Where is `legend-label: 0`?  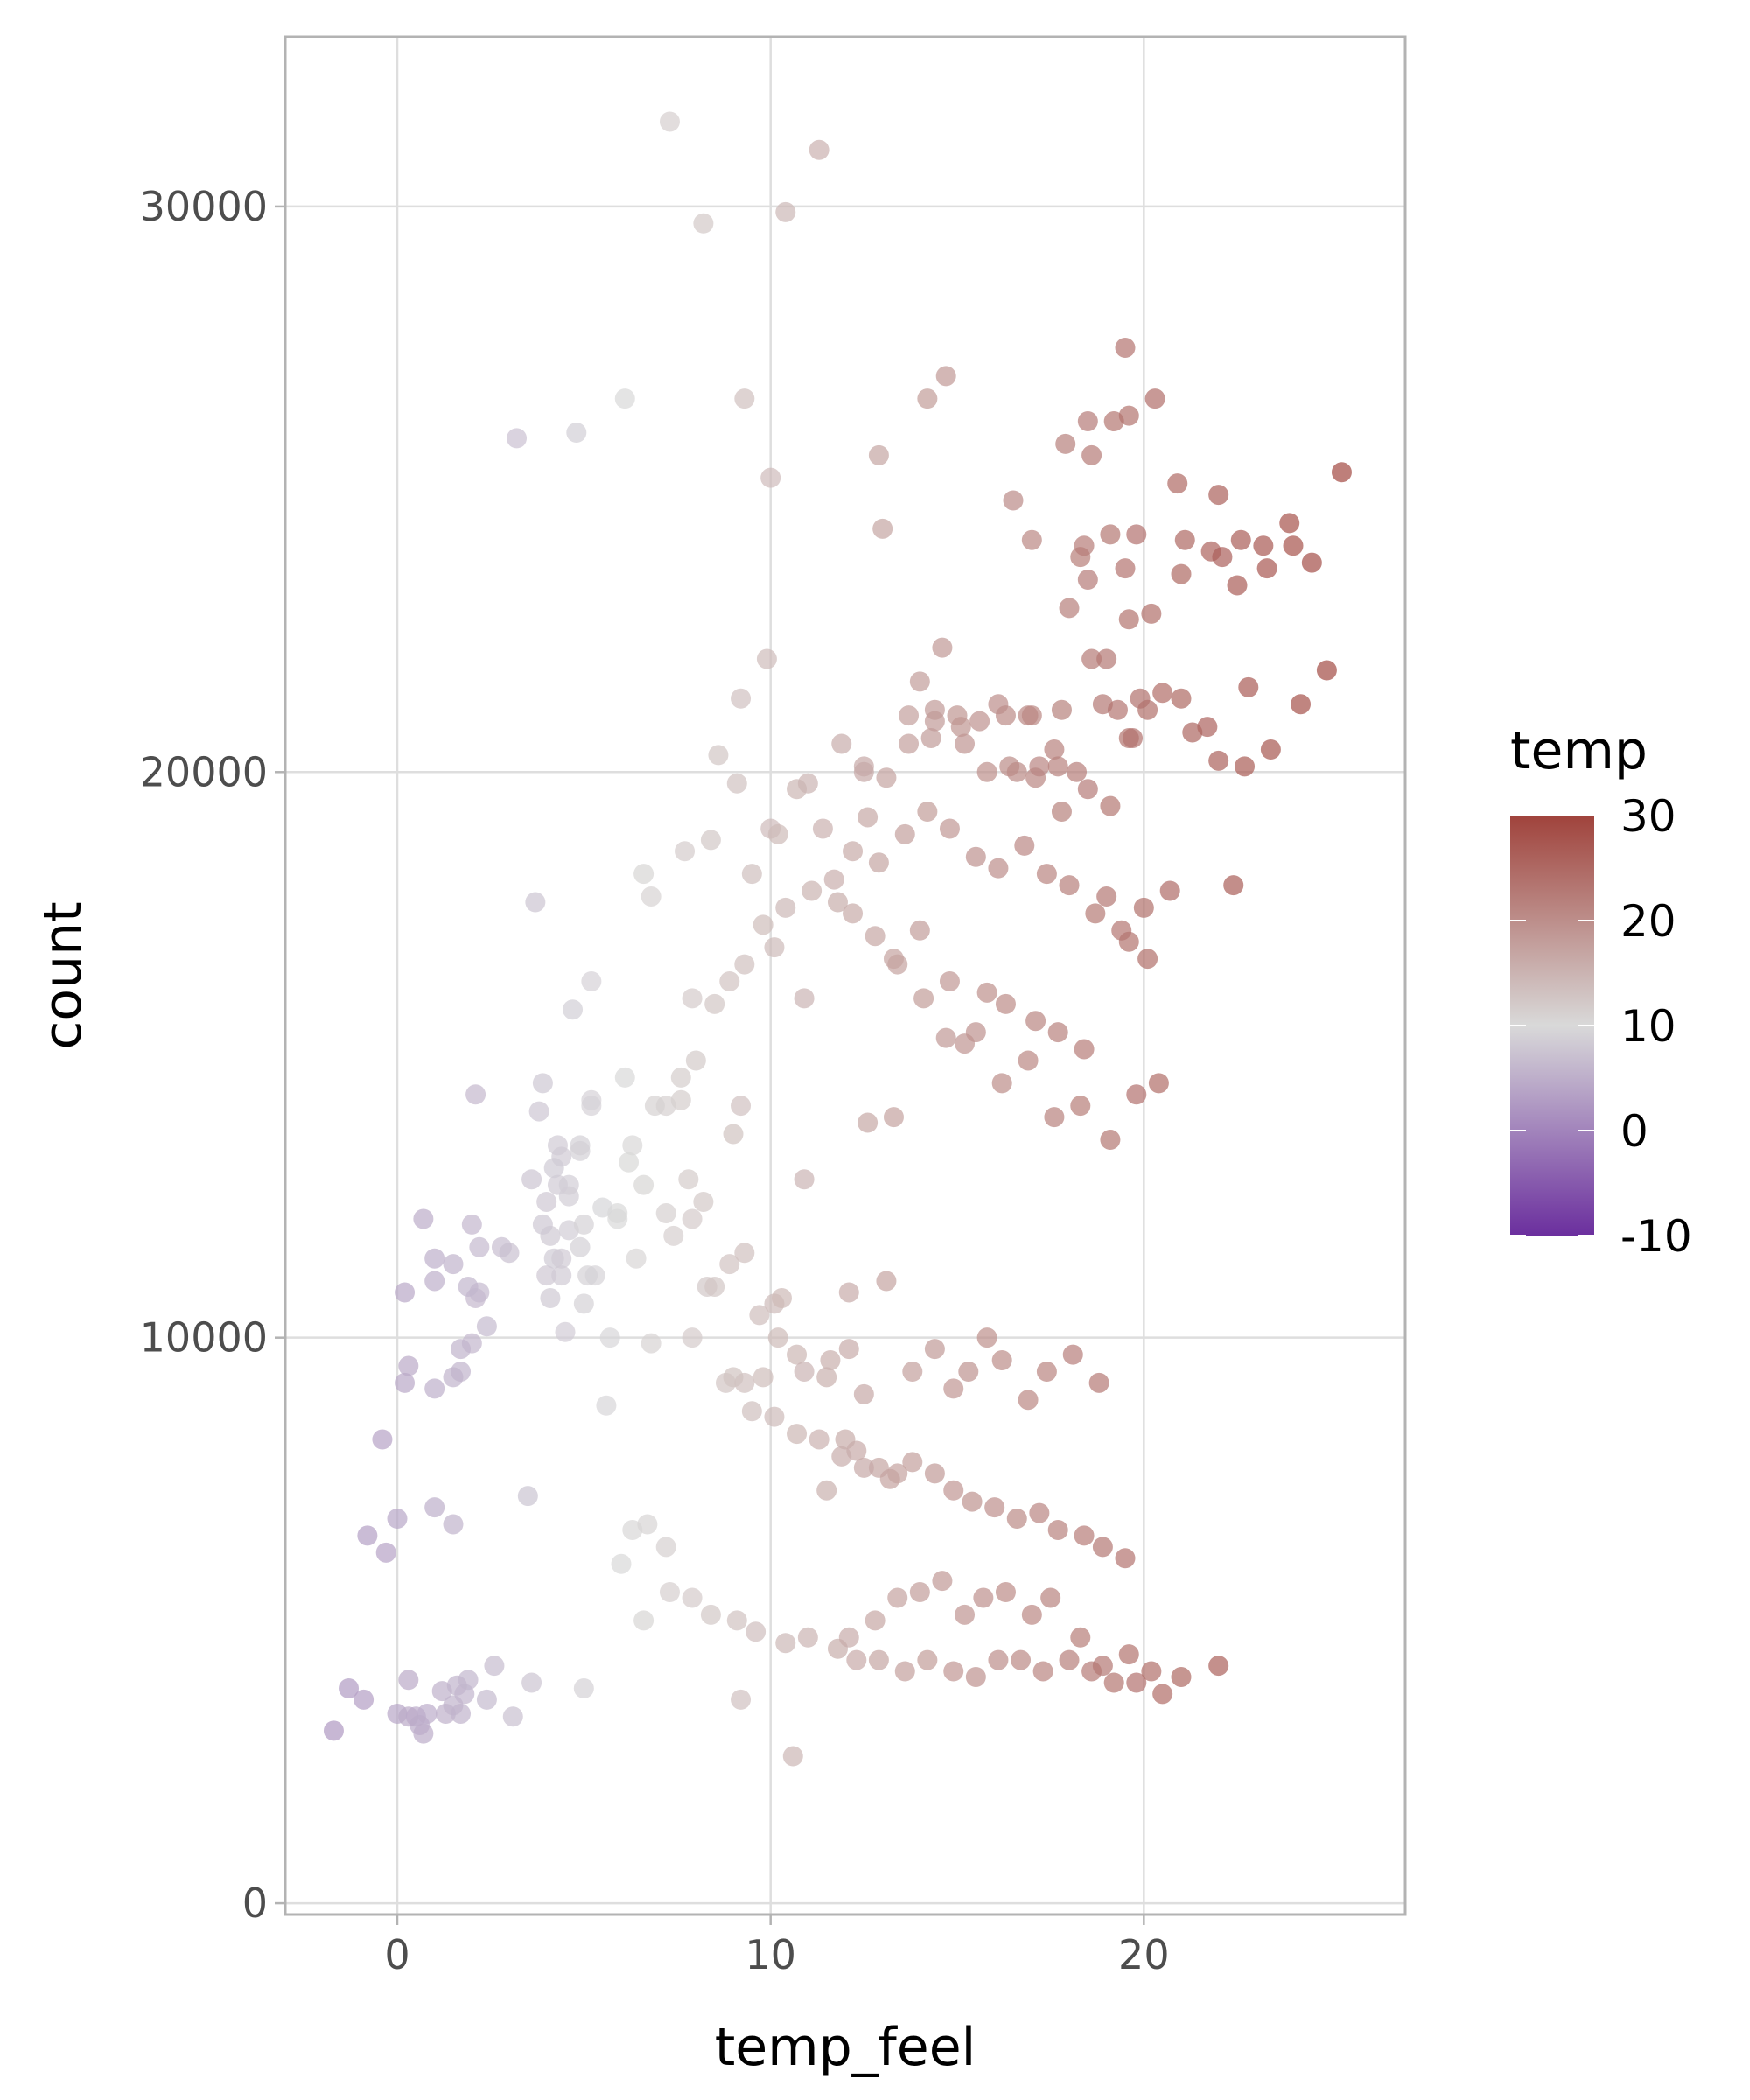 legend-label: 0 is located at coordinates (1634, 1131).